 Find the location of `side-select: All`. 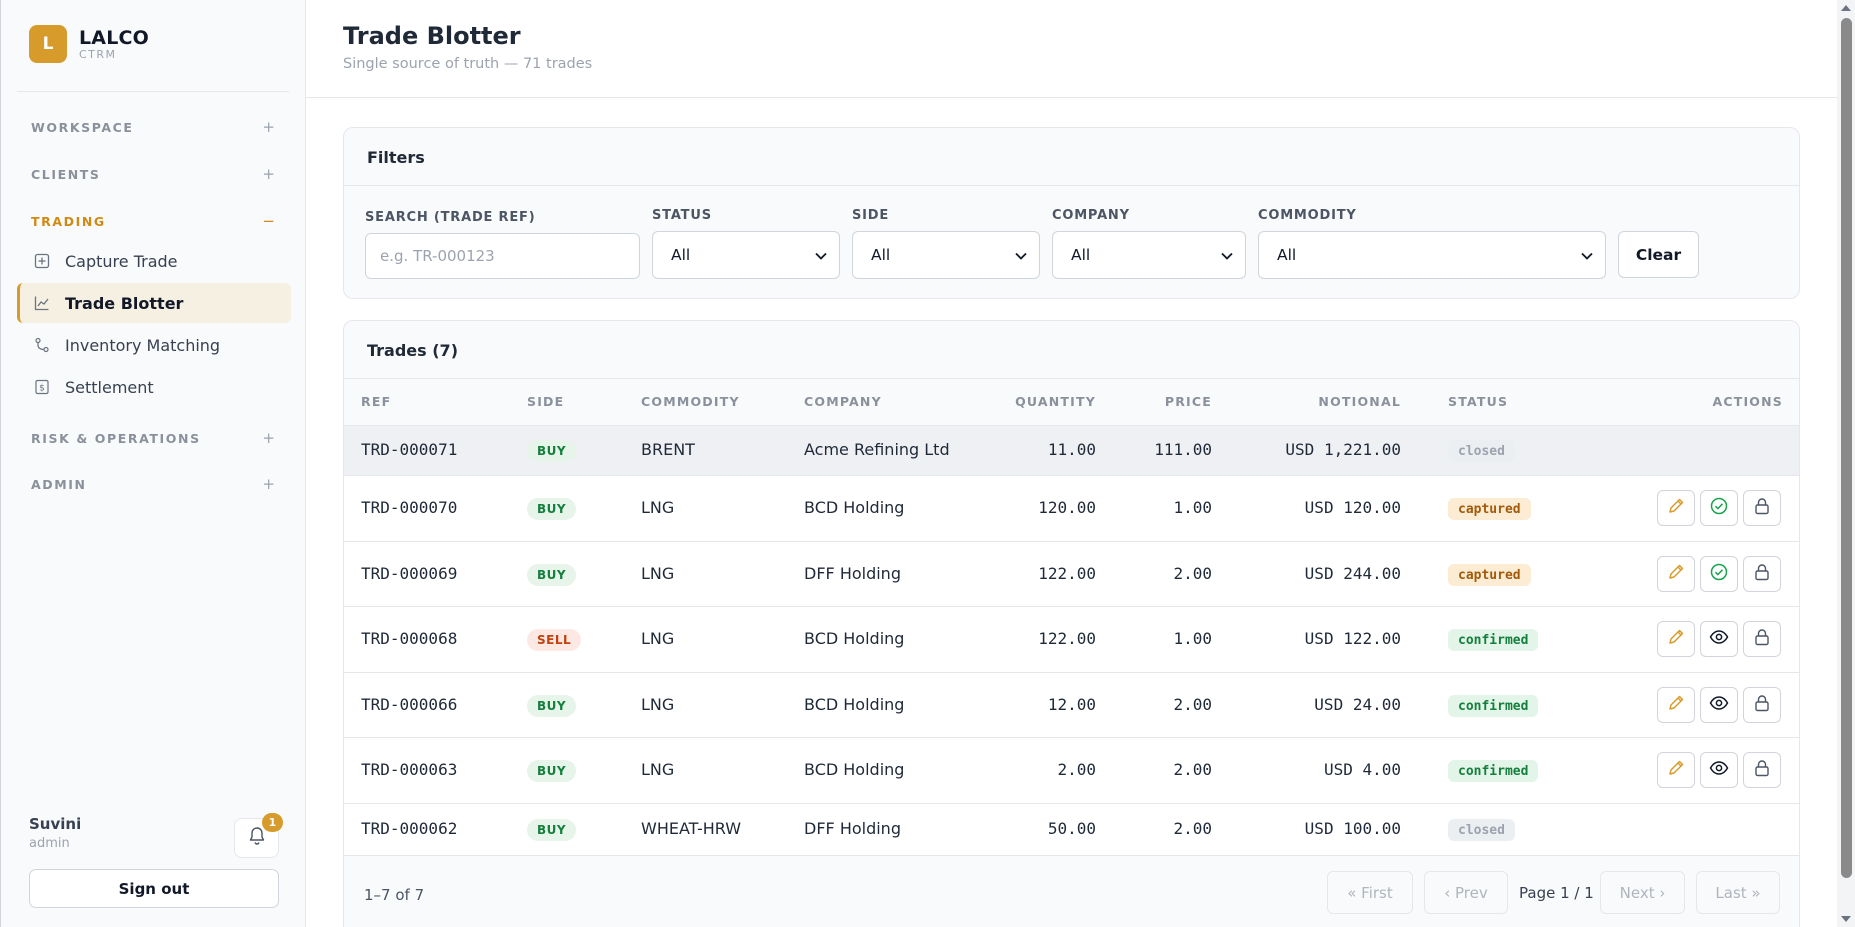

side-select: All is located at coordinates (946, 255).